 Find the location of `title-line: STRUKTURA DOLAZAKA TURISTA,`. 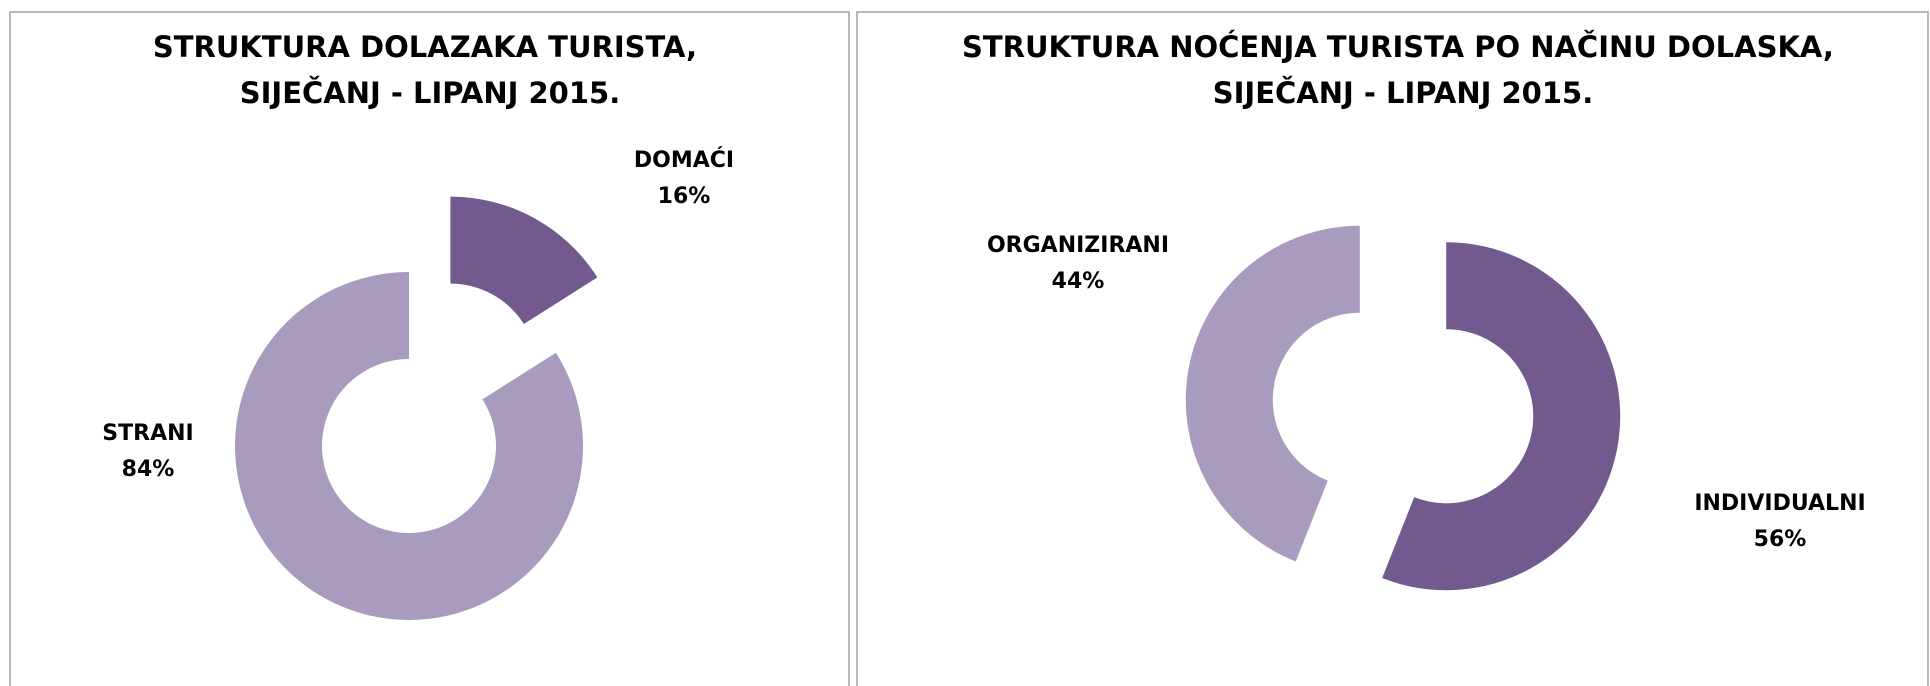

title-line: STRUKTURA DOLAZAKA TURISTA, is located at coordinates (430, 47).